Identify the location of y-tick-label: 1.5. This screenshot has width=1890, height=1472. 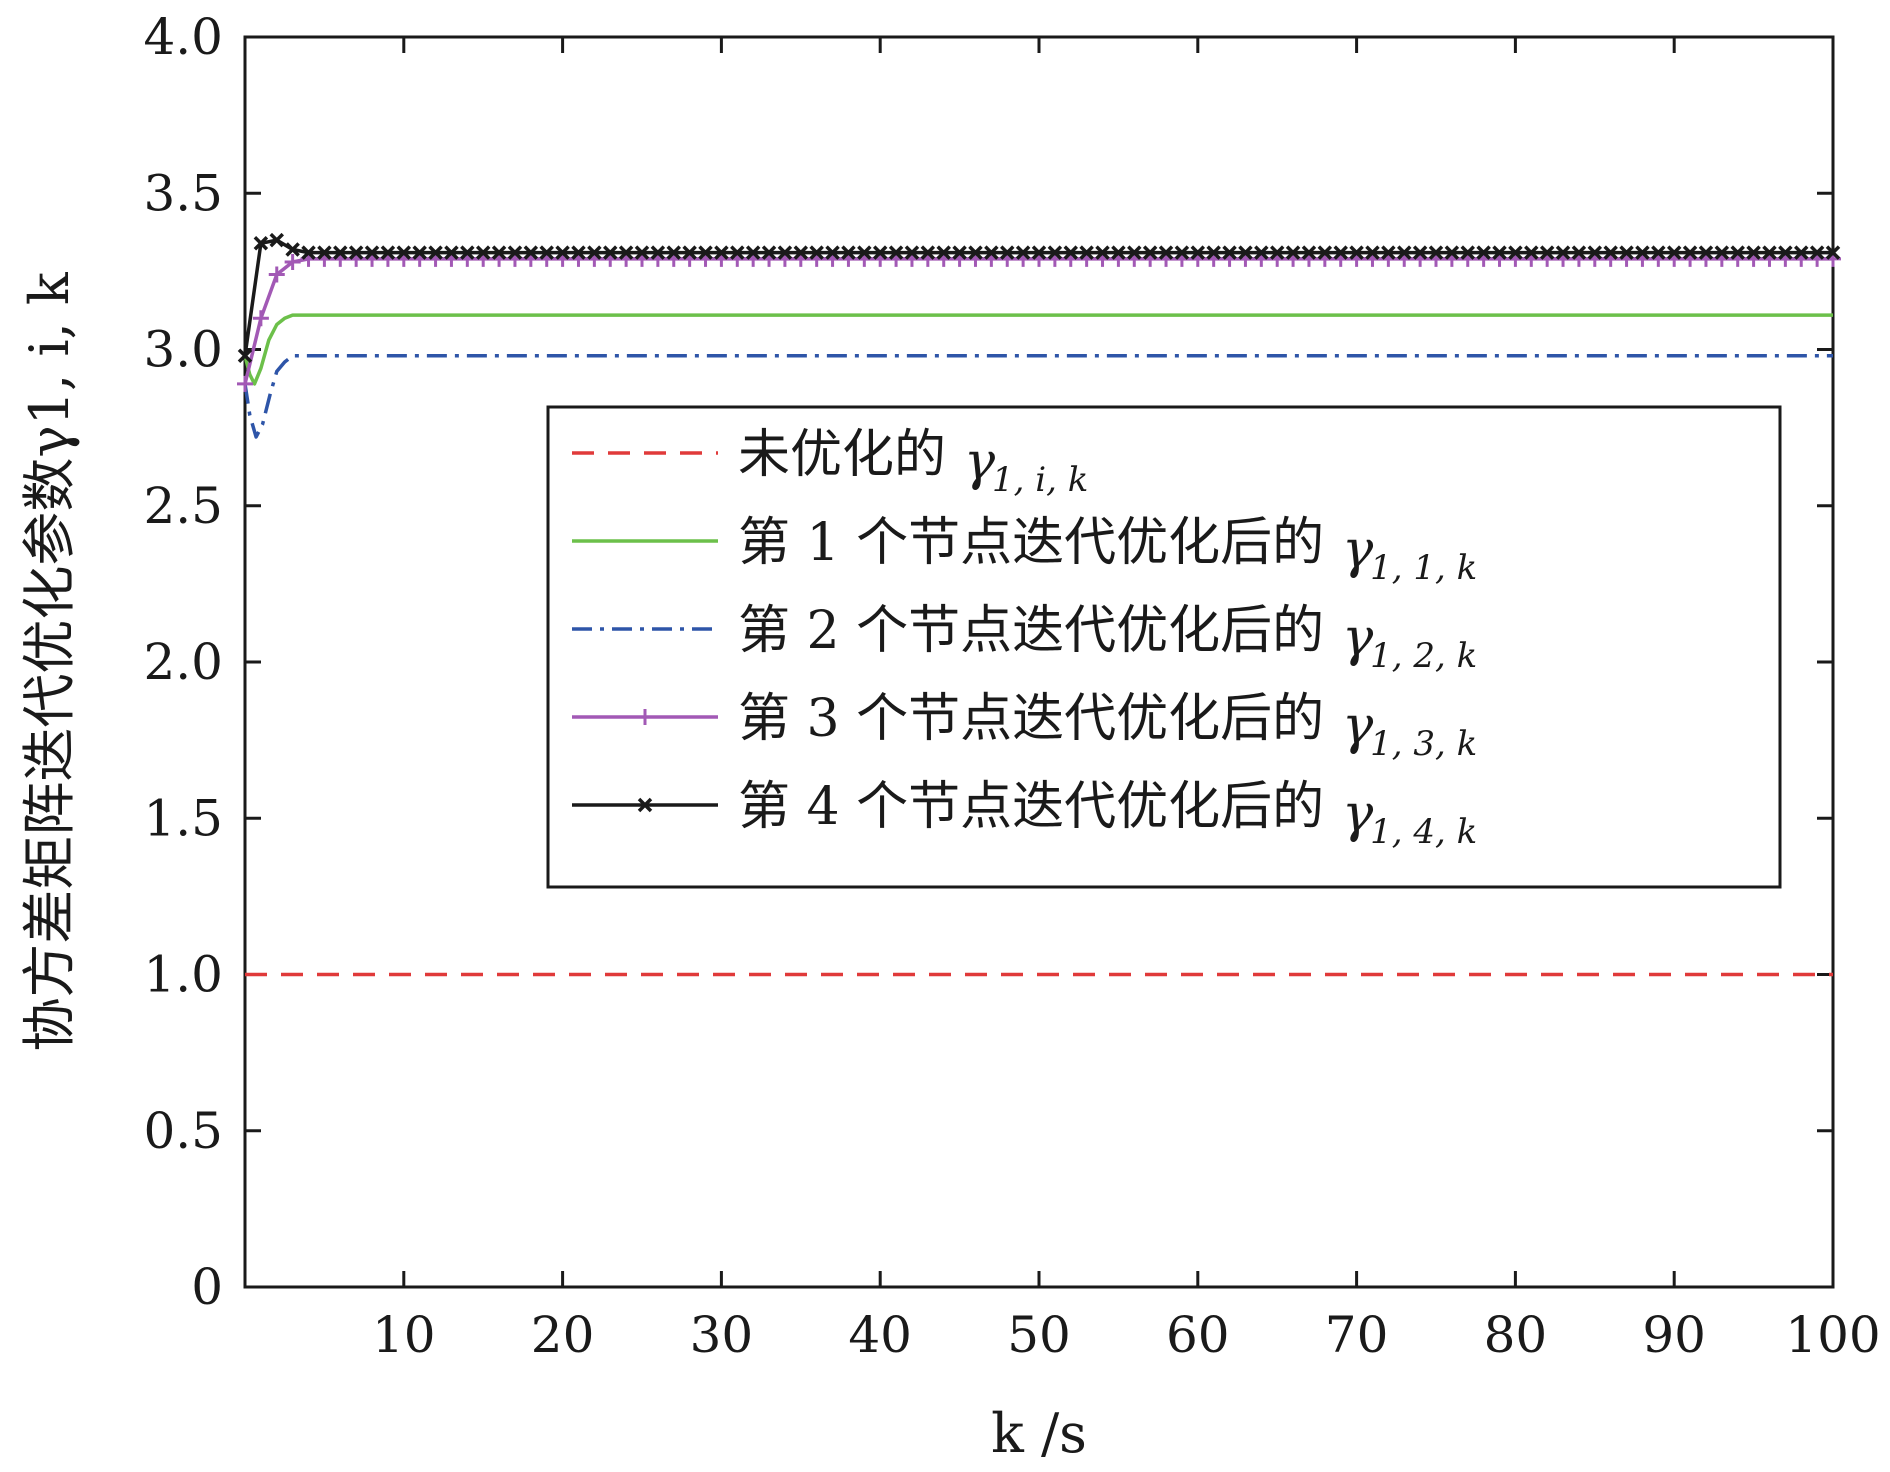
(183, 818).